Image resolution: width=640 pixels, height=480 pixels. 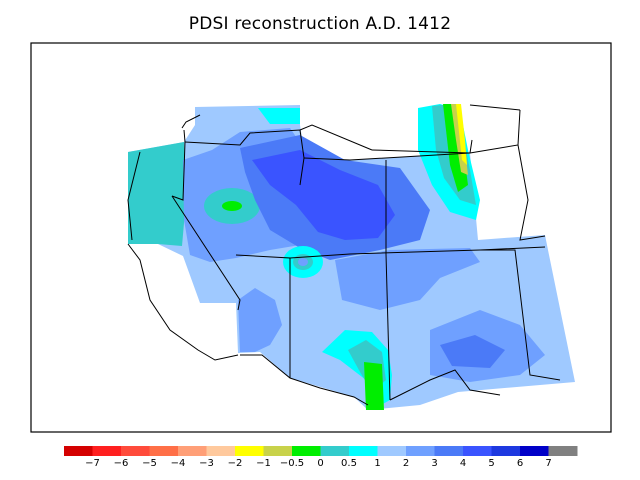 I want to click on legend-tick-label: −1, so click(x=263, y=463).